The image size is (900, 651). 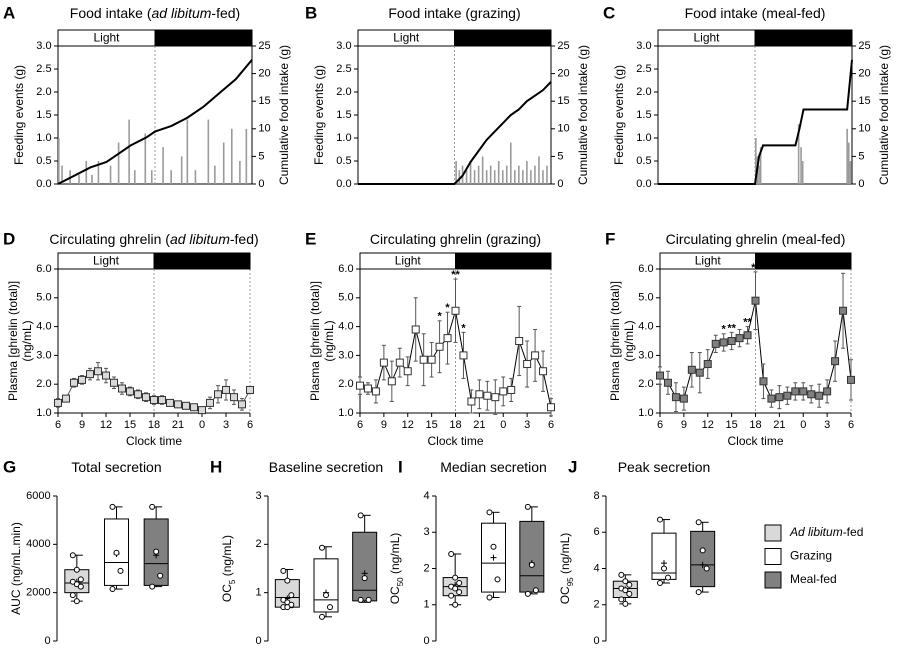 What do you see at coordinates (811, 556) in the screenshot?
I see `legend-label-part: Grazing` at bounding box center [811, 556].